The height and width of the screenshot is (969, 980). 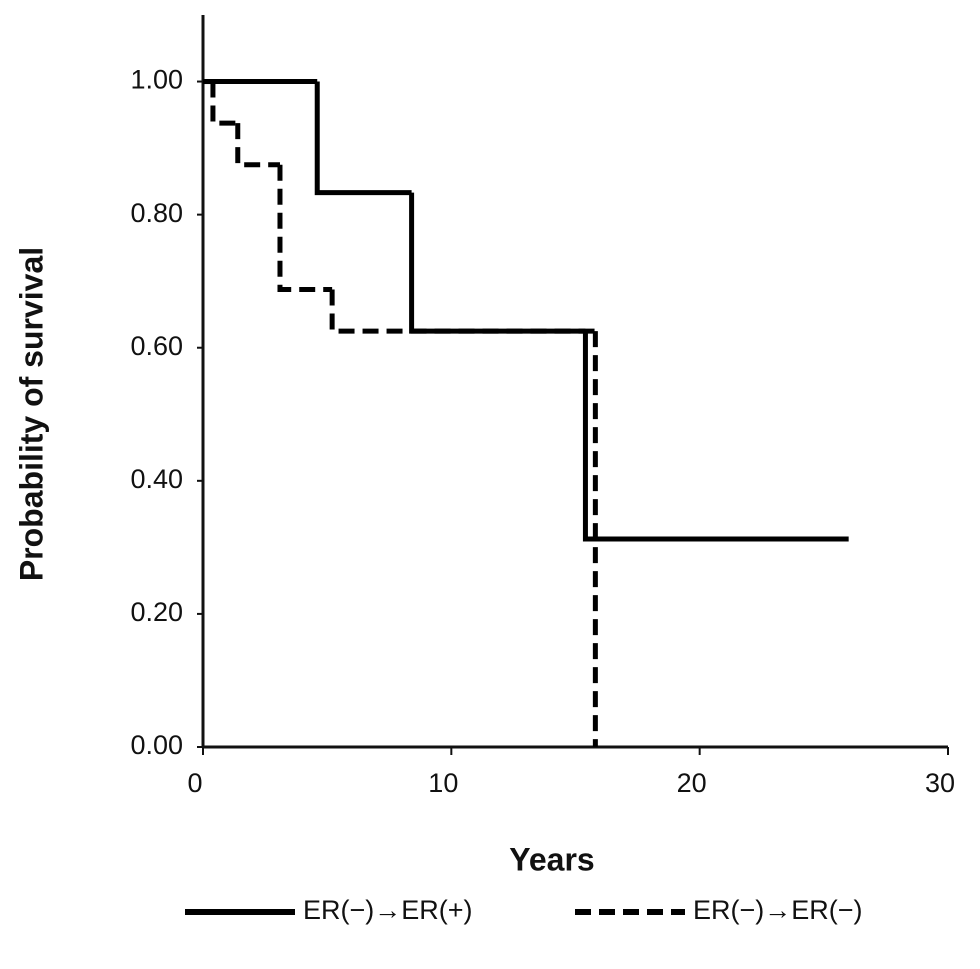 I want to click on x-tick-label: 10, so click(x=443, y=783).